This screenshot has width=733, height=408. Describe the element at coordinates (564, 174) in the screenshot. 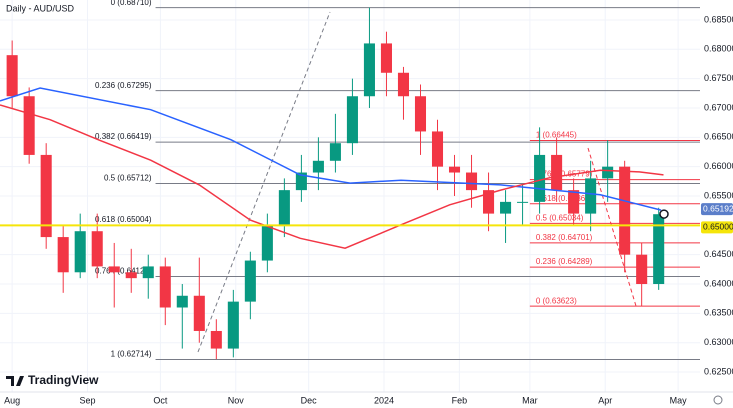

I see `fib-label: 0.764 (0.65779)` at that location.